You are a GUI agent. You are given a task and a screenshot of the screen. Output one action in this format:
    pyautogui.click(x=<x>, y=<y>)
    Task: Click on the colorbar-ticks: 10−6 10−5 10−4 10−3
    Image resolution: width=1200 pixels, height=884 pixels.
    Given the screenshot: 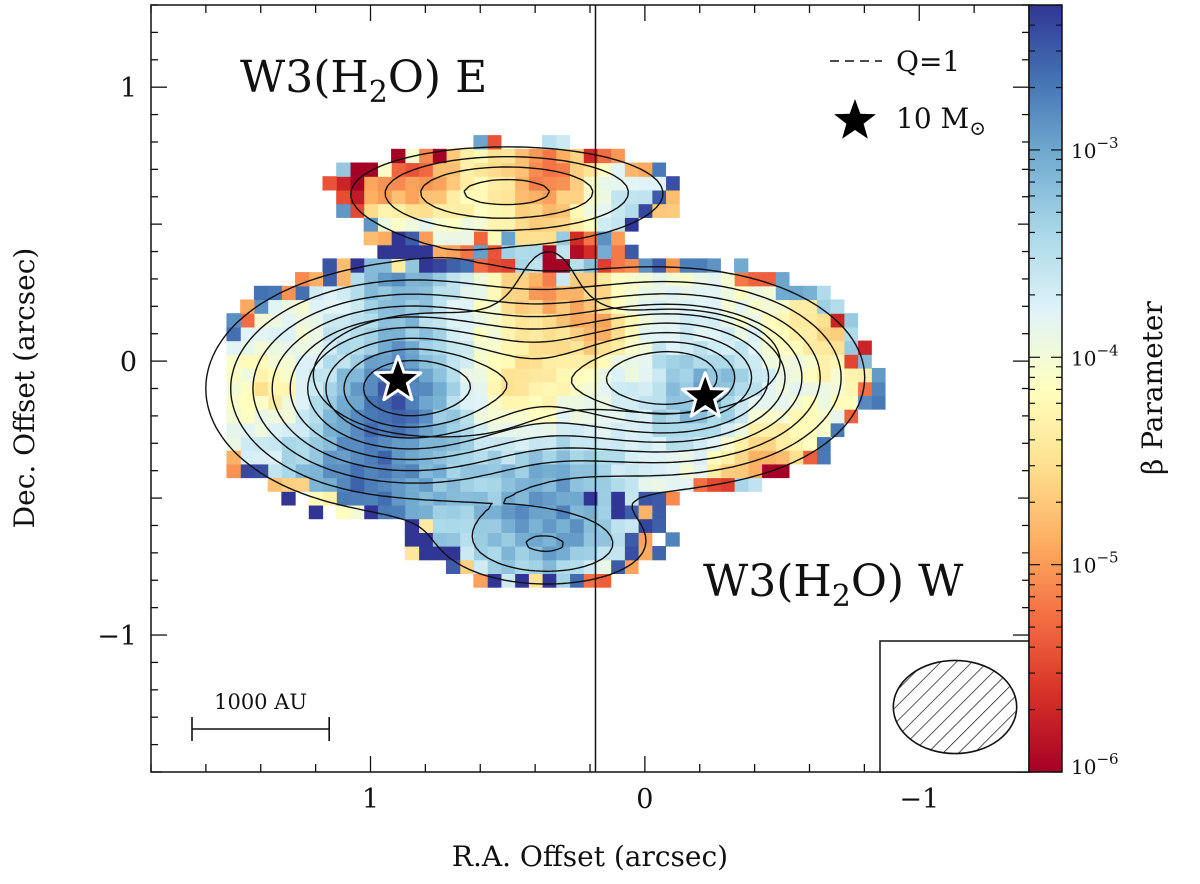 What is the action you would take?
    pyautogui.click(x=1074, y=391)
    